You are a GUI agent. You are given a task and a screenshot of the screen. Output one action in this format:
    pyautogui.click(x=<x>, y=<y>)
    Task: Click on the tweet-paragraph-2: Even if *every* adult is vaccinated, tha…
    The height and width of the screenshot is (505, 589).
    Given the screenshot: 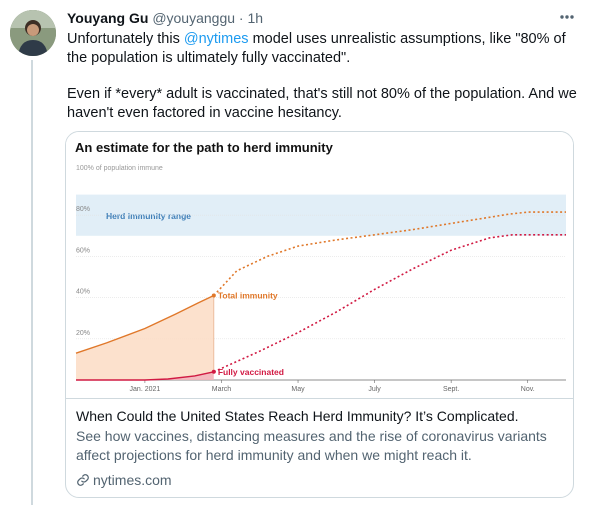 What is the action you would take?
    pyautogui.click(x=322, y=103)
    